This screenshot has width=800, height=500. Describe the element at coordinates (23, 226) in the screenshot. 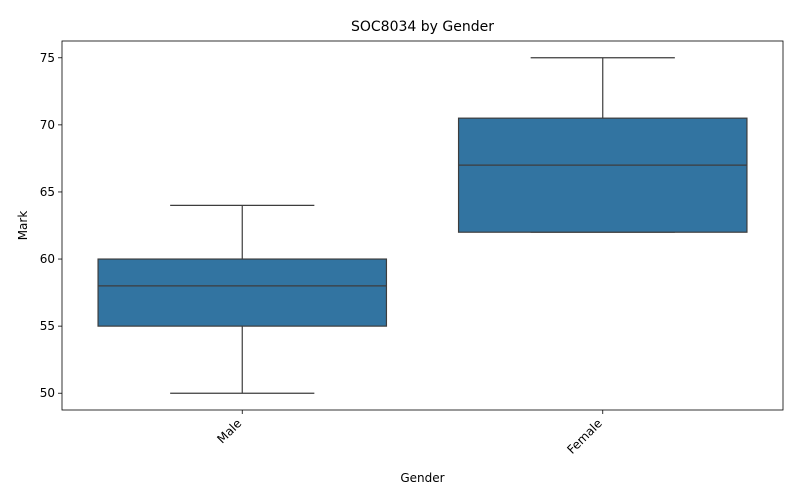

I see `y-axis-label: Mark` at that location.